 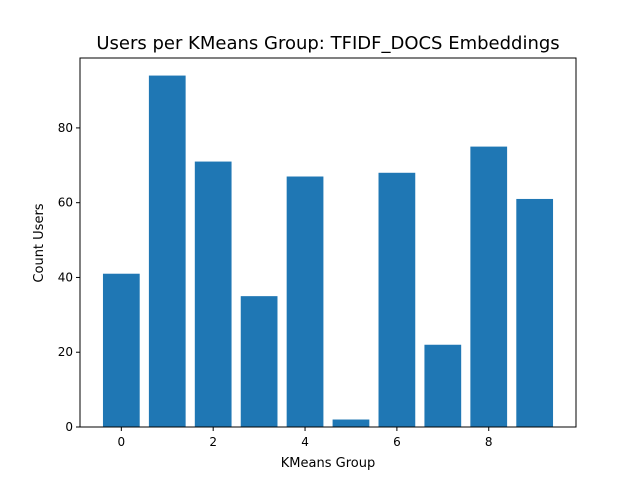 I want to click on y-tick-label: 80, so click(x=65, y=128).